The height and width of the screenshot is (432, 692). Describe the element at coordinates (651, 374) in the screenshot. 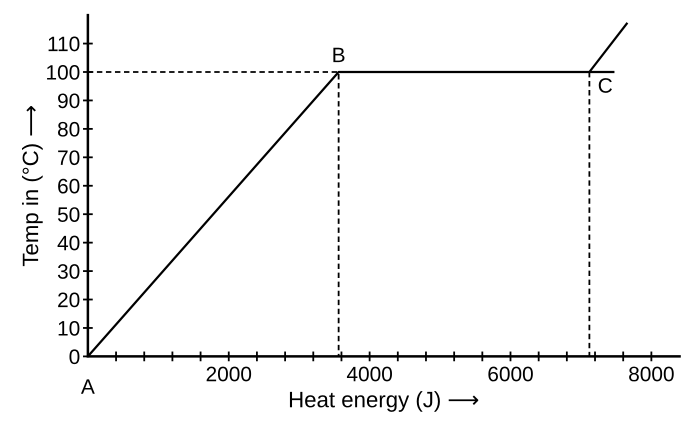

I see `x-tick-label: 8000` at that location.